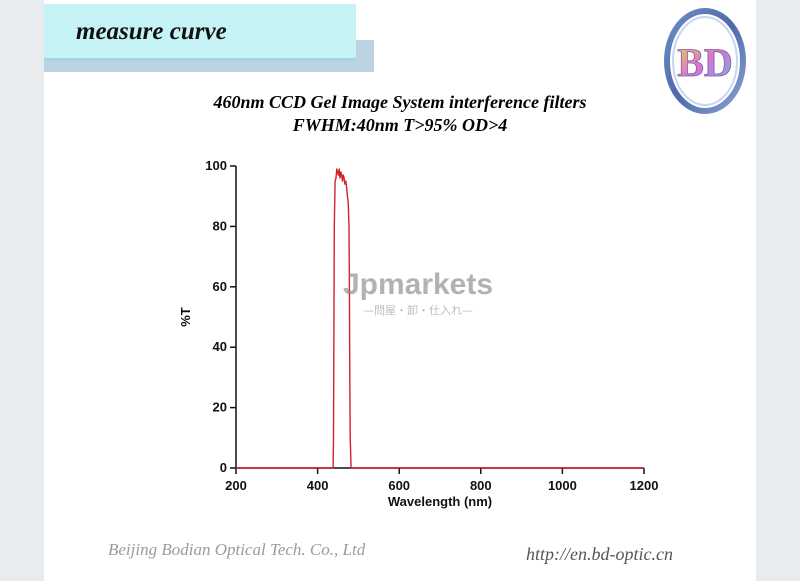 The width and height of the screenshot is (800, 581). I want to click on y-tick-label: 100, so click(216, 165).